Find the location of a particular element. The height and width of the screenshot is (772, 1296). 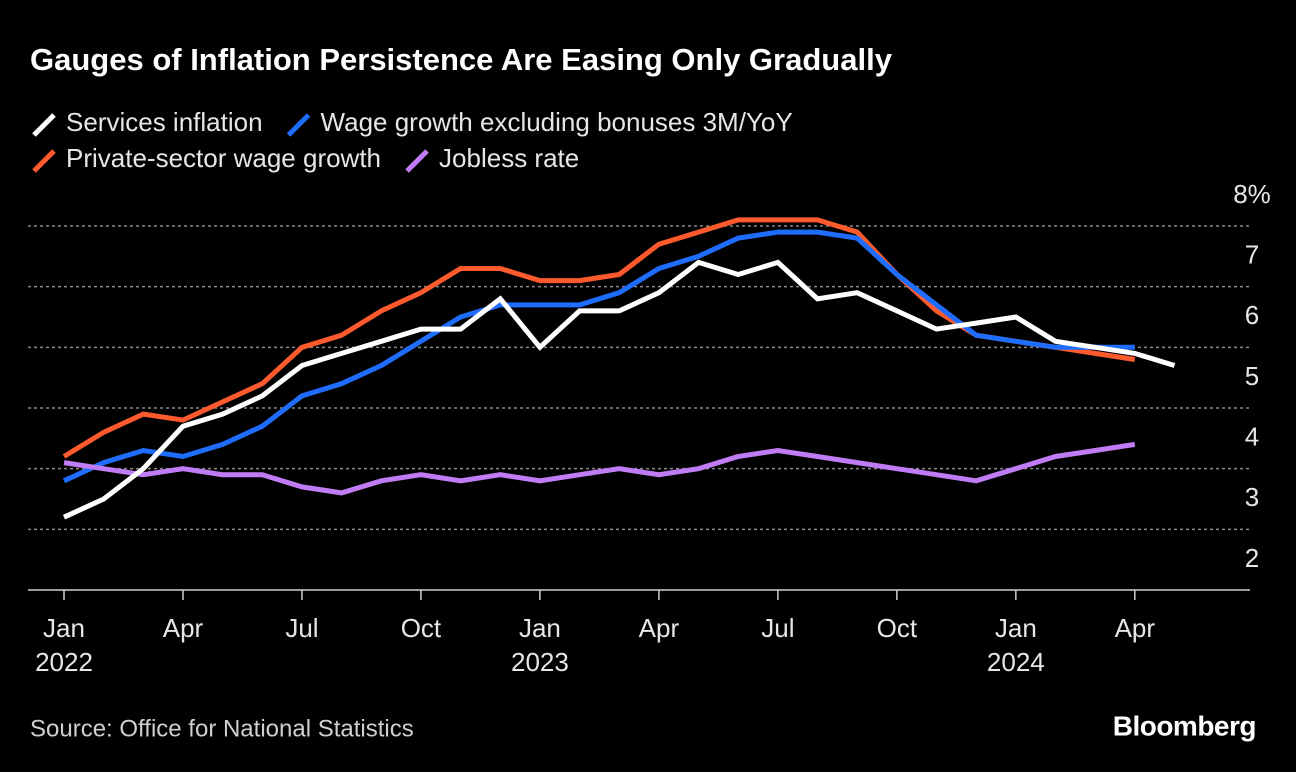

legend-label: Private-sector wage growth is located at coordinates (223, 158).